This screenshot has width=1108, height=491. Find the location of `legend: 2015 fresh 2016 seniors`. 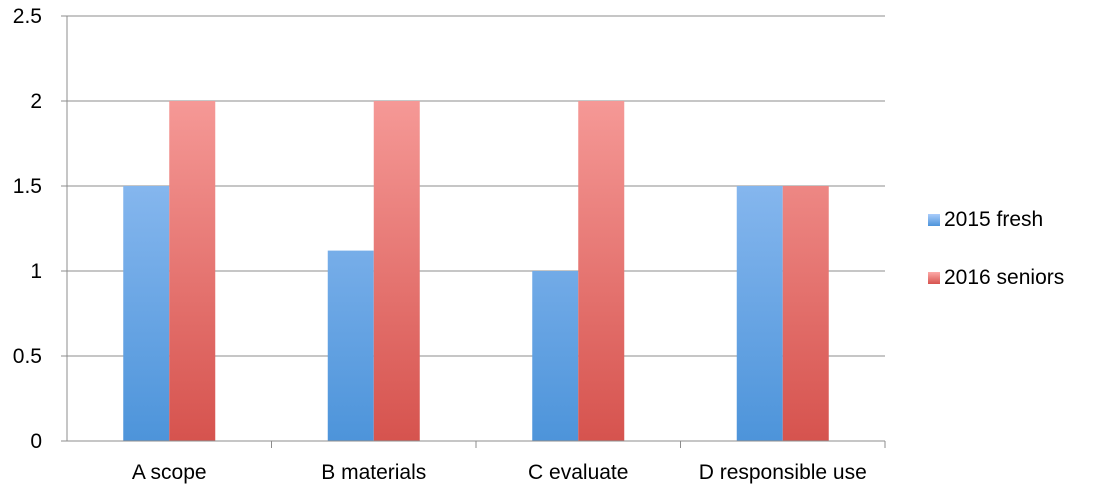

legend: 2015 fresh 2016 seniors is located at coordinates (996, 263).